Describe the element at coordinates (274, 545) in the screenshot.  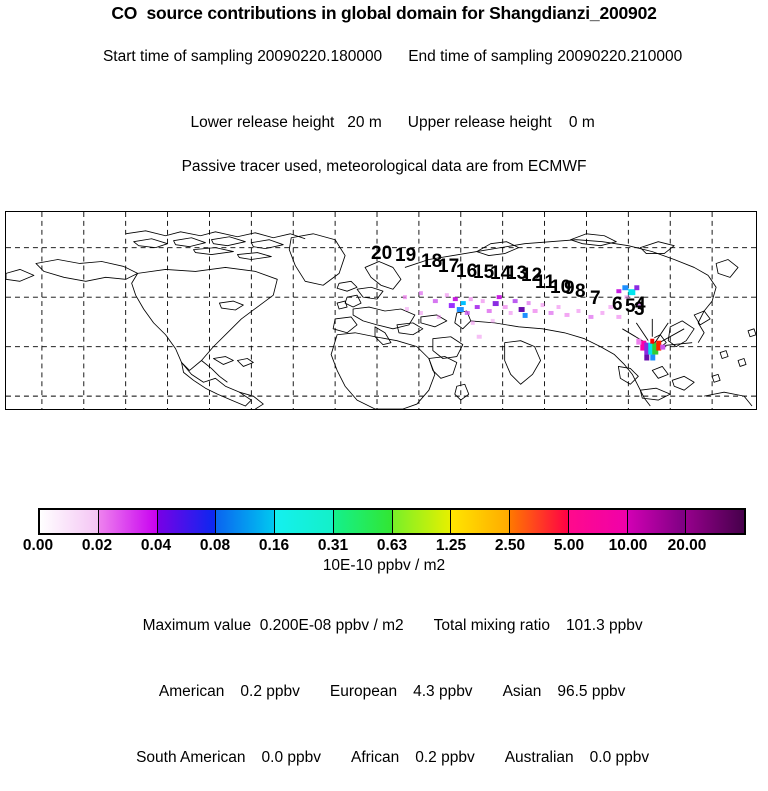
I see `colorbar-tick-4: 0.16` at that location.